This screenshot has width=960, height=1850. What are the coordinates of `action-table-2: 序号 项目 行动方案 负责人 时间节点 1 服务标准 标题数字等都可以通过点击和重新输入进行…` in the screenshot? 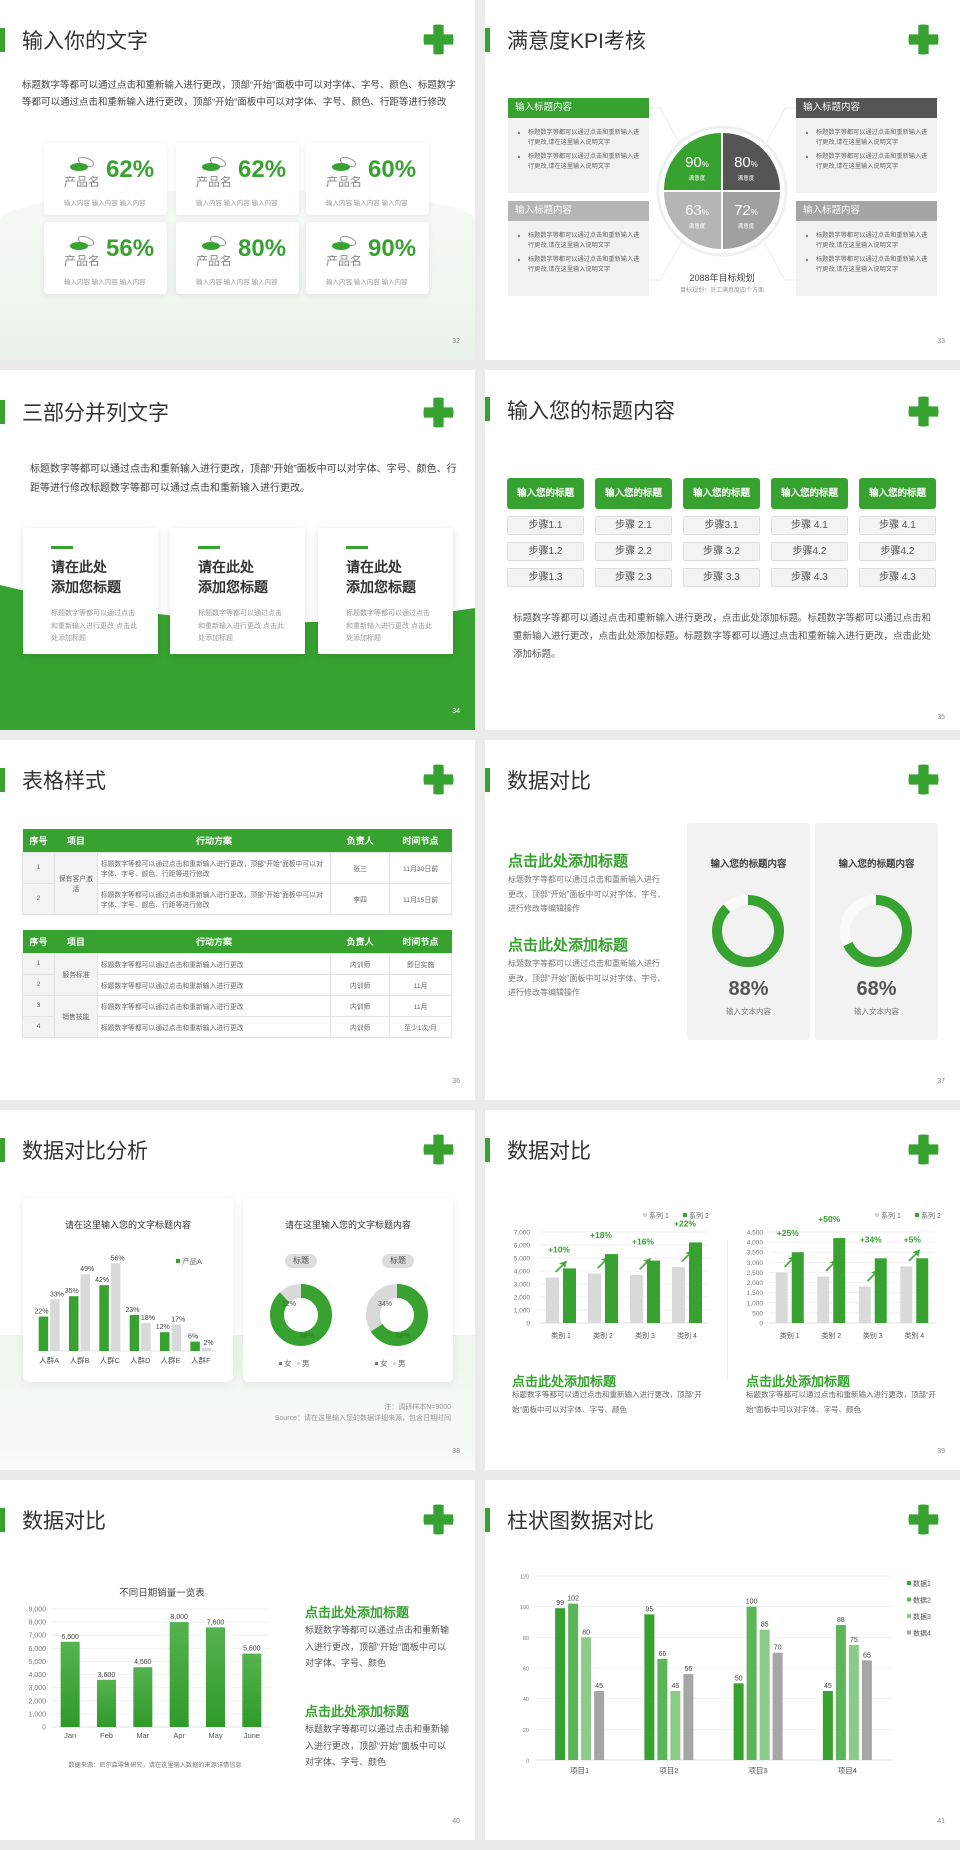 It's located at (237, 984).